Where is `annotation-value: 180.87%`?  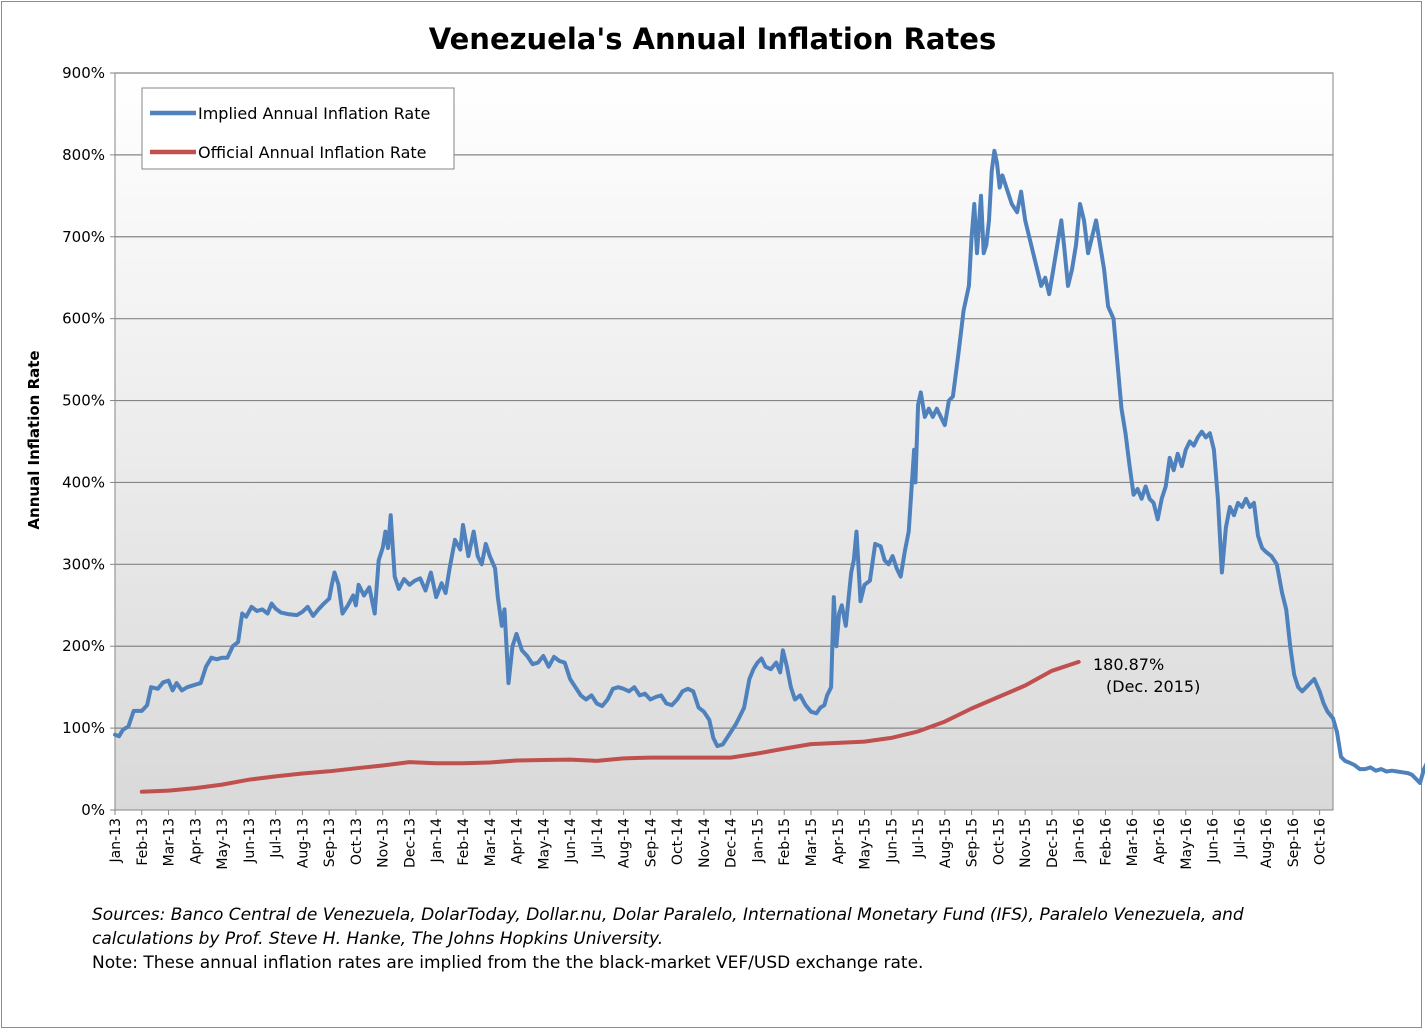 annotation-value: 180.87% is located at coordinates (1128, 664).